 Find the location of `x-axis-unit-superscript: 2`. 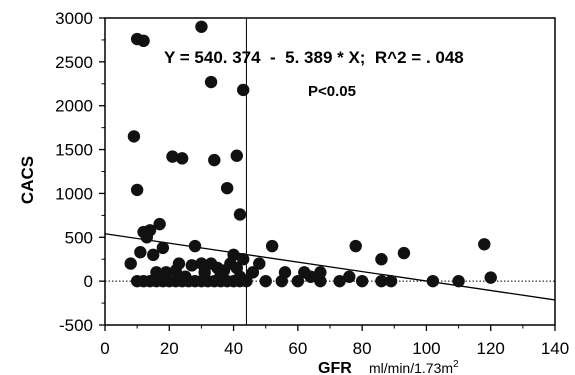

x-axis-unit-superscript: 2 is located at coordinates (456, 364).